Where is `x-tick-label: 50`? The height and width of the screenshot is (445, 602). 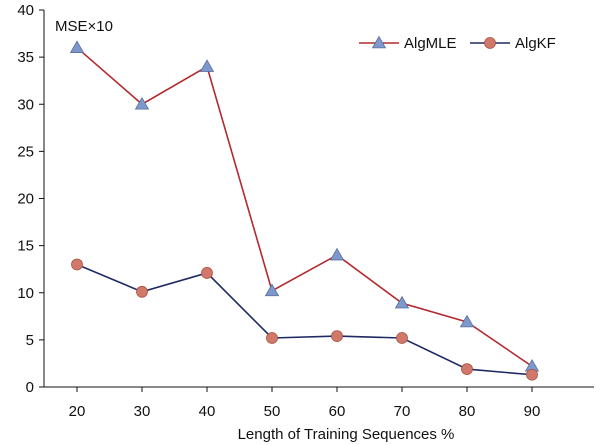
x-tick-label: 50 is located at coordinates (272, 411).